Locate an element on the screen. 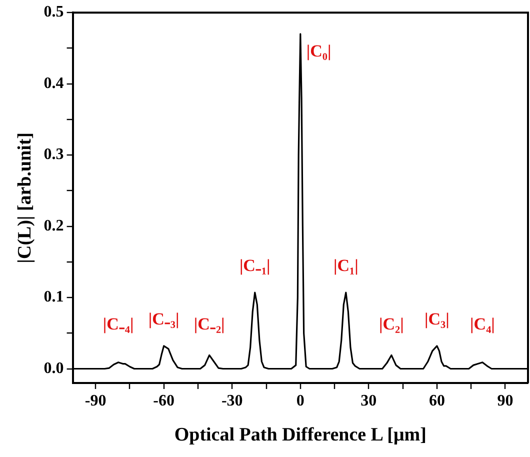 The height and width of the screenshot is (457, 530). y-tick-label: 0.2 is located at coordinates (54, 225).